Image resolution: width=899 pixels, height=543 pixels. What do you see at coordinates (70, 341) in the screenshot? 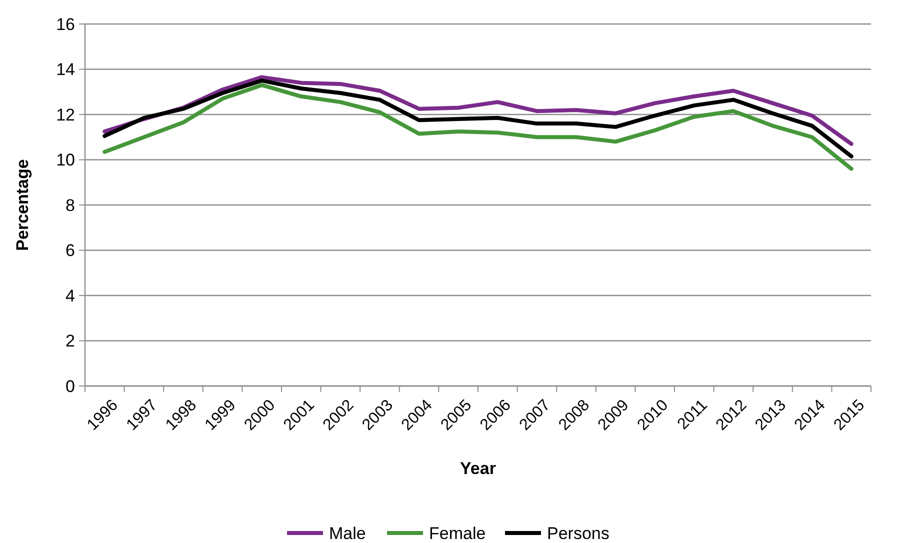
I see `y-tick-label: 2` at bounding box center [70, 341].